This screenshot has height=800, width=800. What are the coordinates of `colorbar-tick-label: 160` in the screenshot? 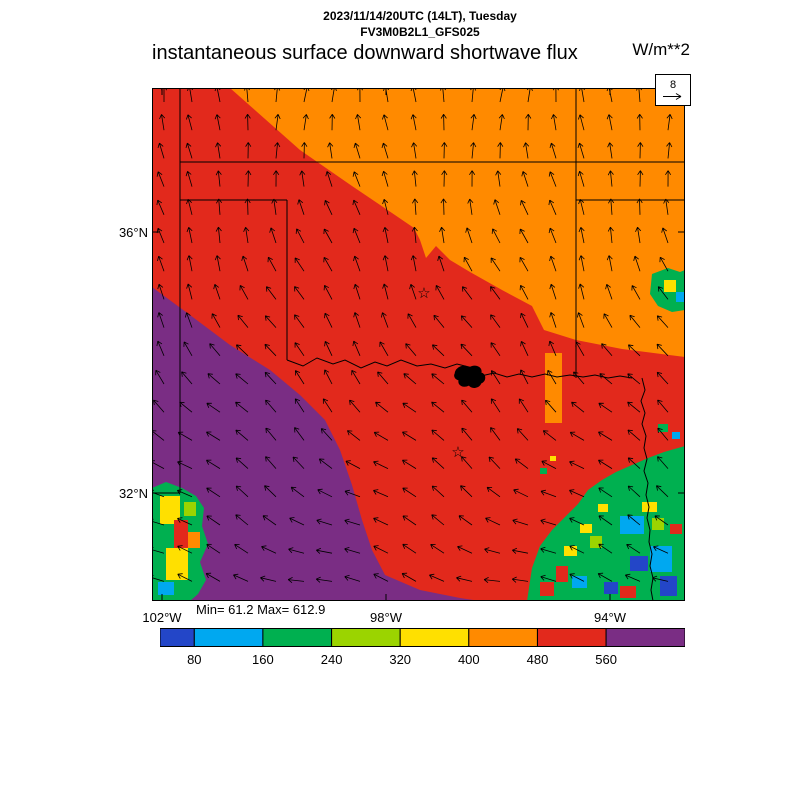 It's located at (263, 659).